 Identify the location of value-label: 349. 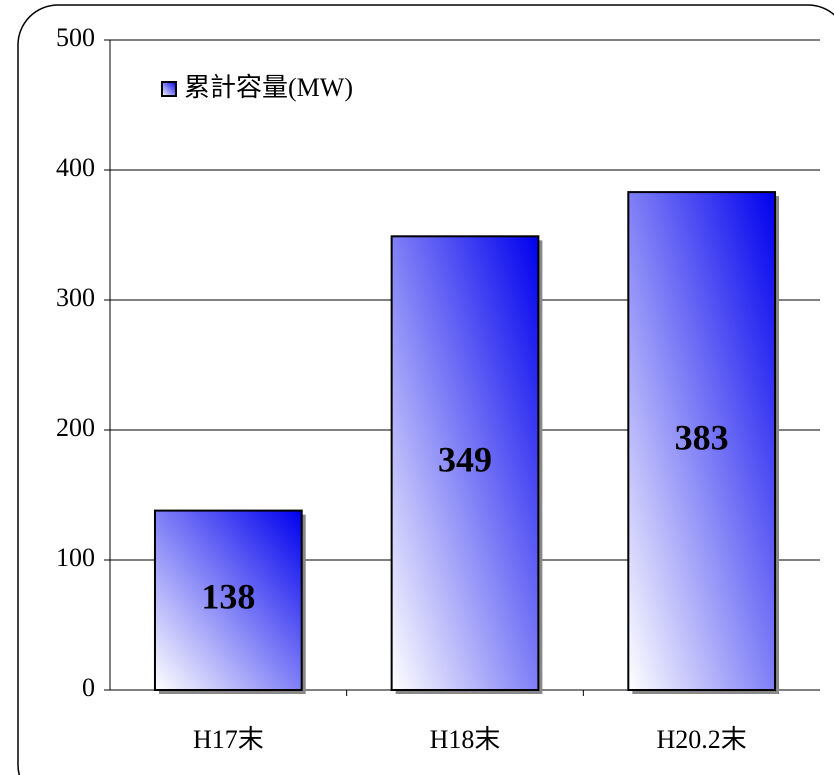
(465, 459).